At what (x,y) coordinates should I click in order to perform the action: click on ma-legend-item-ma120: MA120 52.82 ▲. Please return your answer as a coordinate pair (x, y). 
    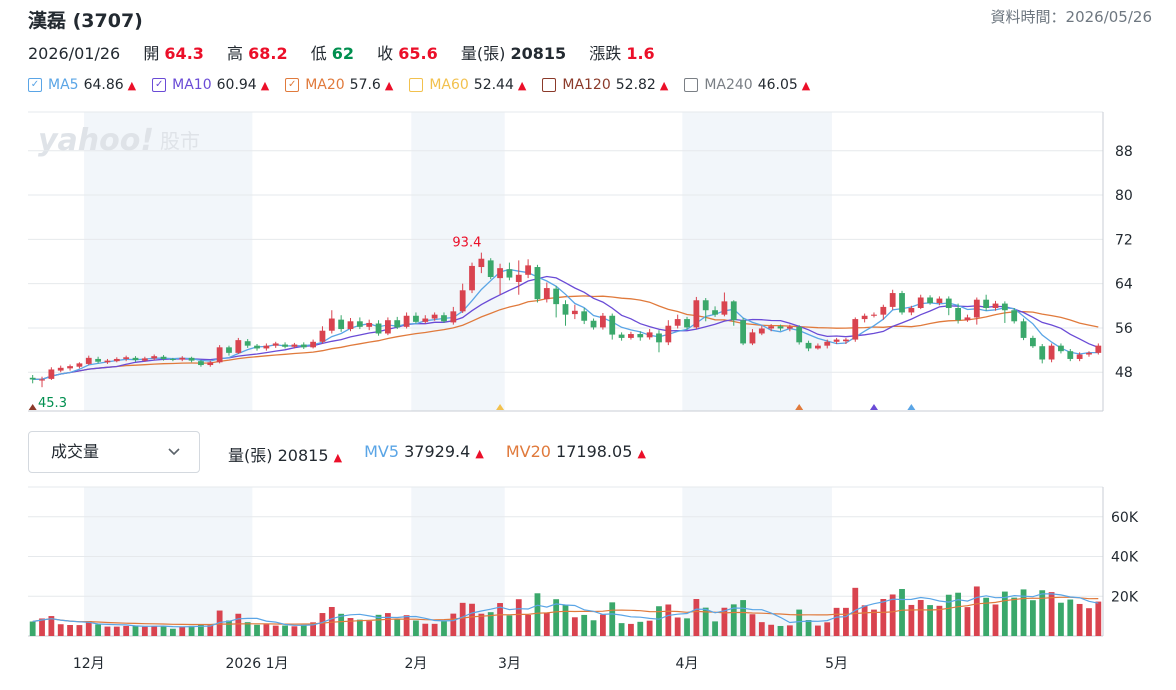
    Looking at the image, I should click on (605, 85).